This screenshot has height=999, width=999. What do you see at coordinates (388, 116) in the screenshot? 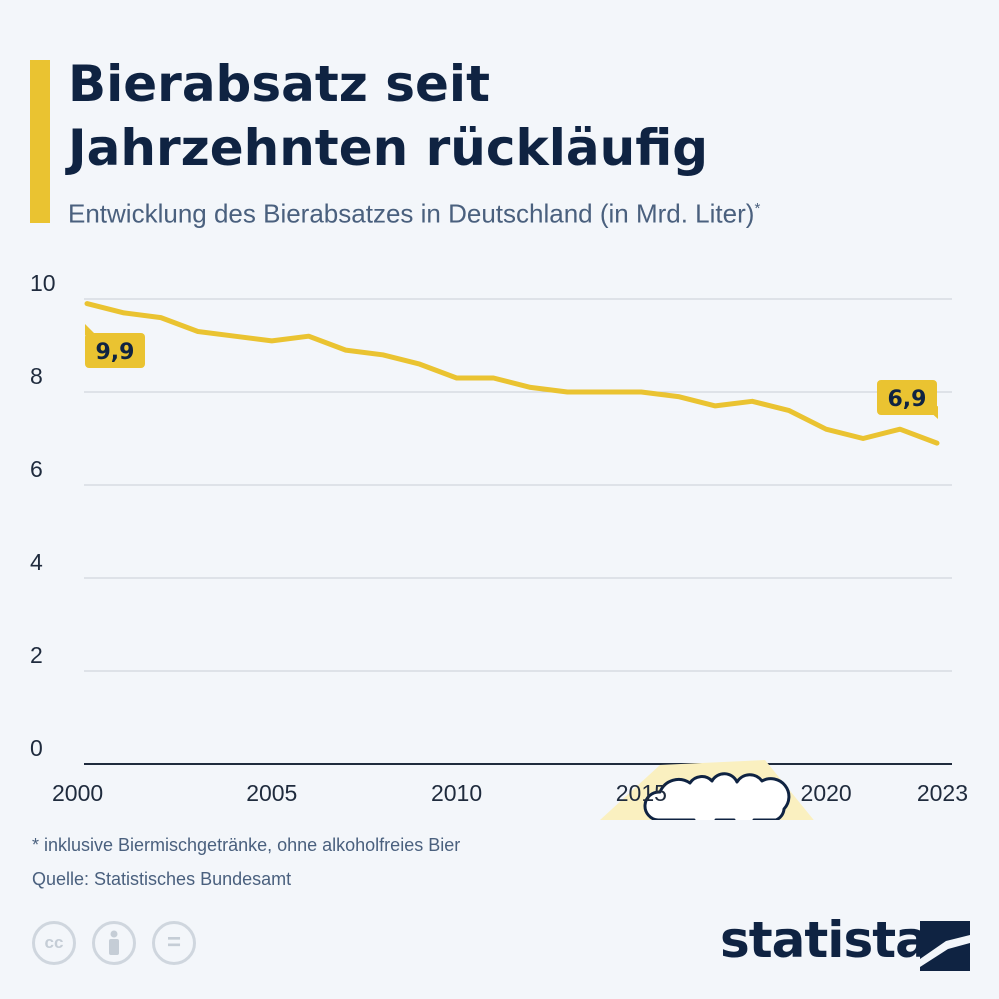
I see `chart-title: Bierabsatz seit Jahrzehnten rückläufig` at bounding box center [388, 116].